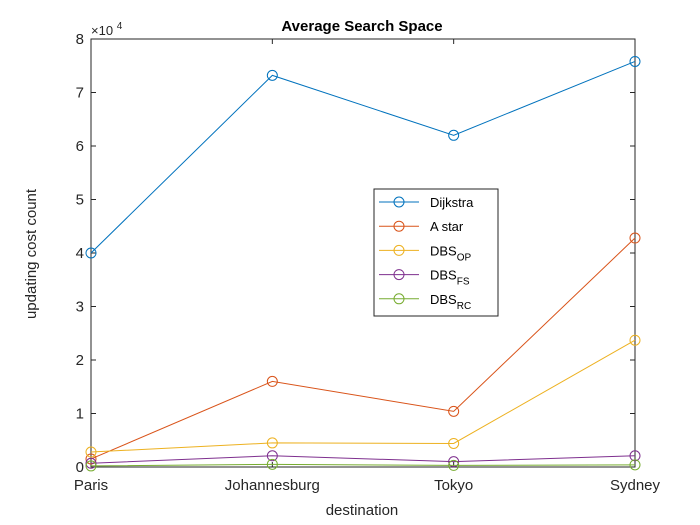 The image size is (700, 525). I want to click on x-tick-label: Paris, so click(91, 485).